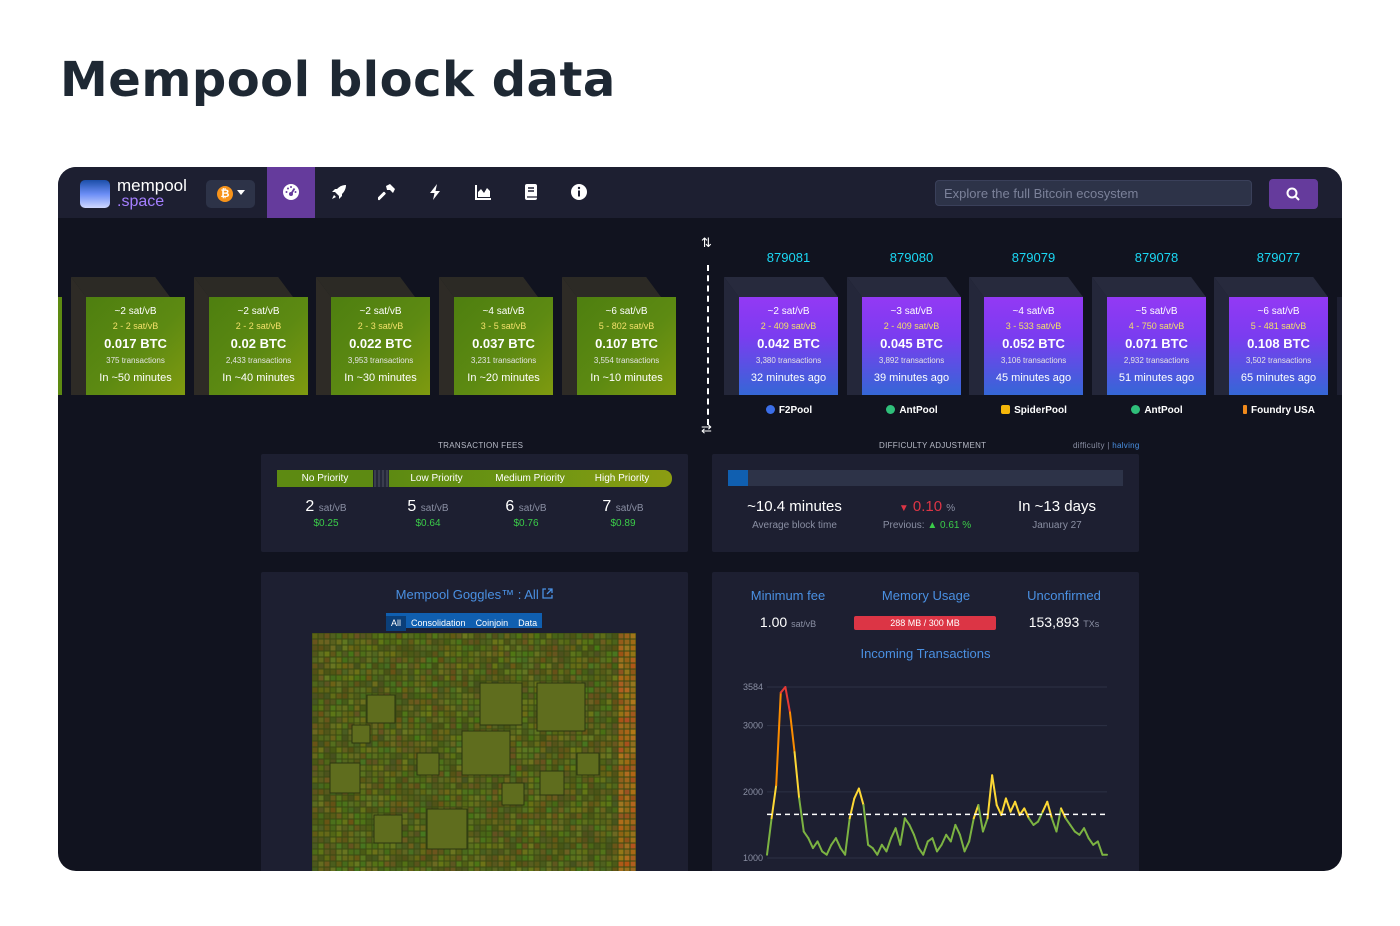  What do you see at coordinates (1033, 257) in the screenshot?
I see `block-height-link: 879079` at bounding box center [1033, 257].